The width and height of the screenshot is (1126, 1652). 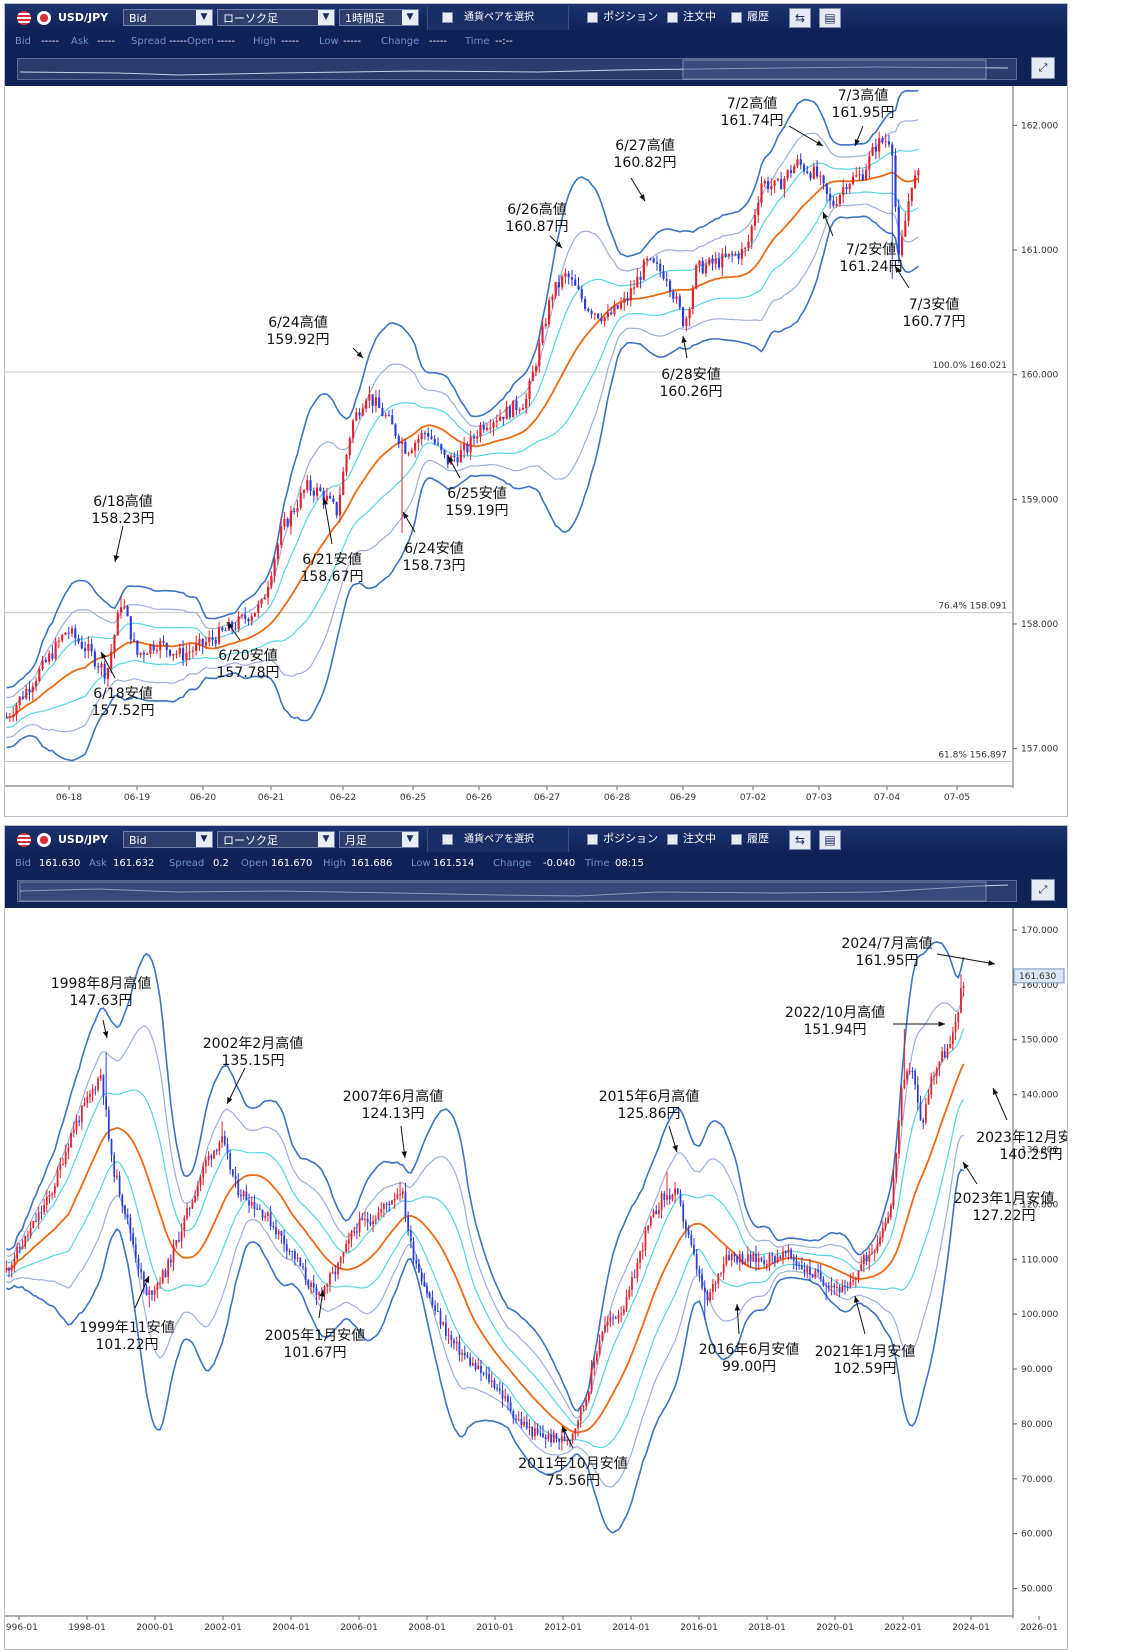 I want to click on annotation-price: 101.67円, so click(x=315, y=1353).